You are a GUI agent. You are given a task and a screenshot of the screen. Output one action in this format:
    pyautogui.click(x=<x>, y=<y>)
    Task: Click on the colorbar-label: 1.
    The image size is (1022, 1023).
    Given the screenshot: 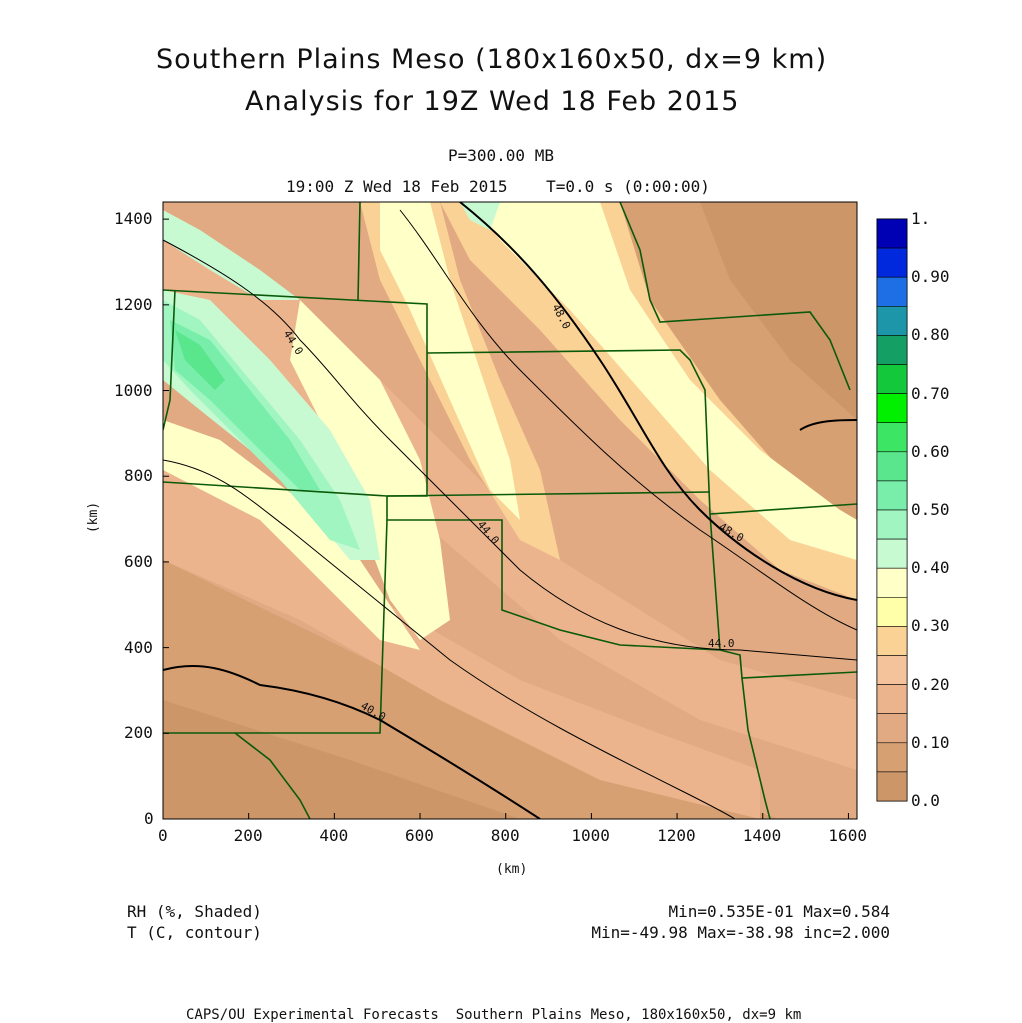 What is the action you would take?
    pyautogui.click(x=921, y=218)
    